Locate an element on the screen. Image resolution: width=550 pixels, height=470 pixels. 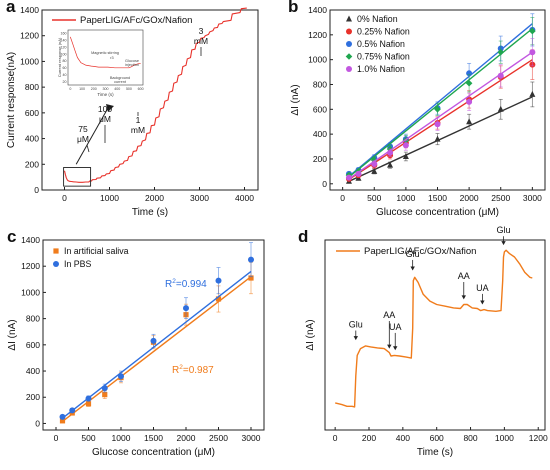
inset-a-y-tick-label: 100 is located at coordinates (64, 54).